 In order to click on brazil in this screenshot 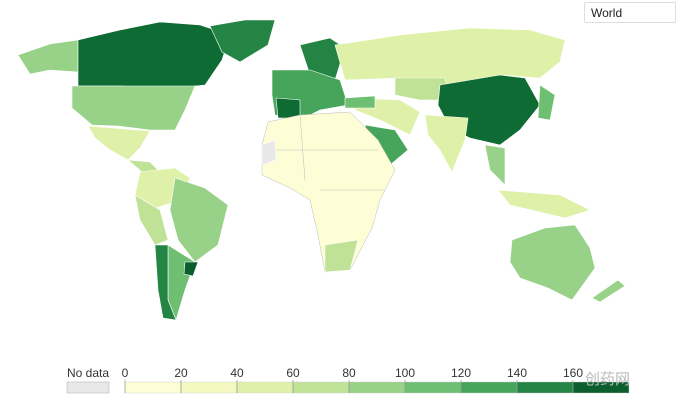, I will do `click(199, 220)`.